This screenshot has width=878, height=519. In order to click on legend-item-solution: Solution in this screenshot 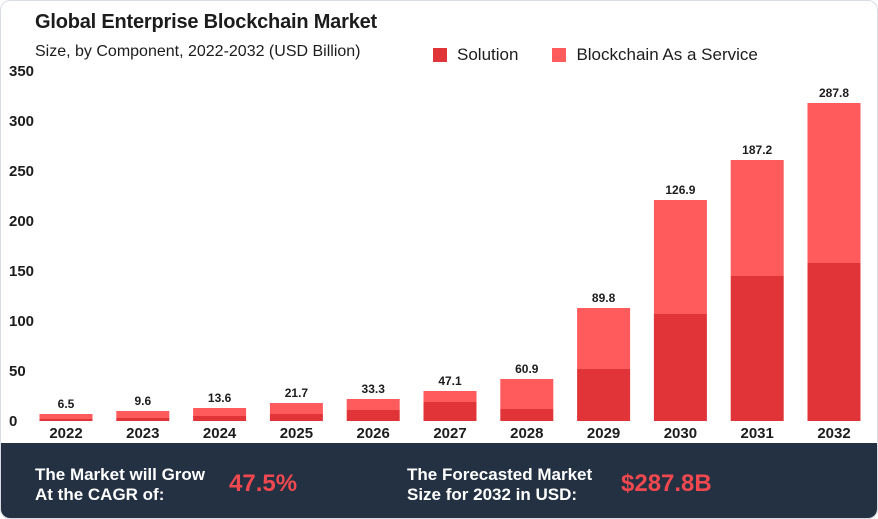, I will do `click(475, 55)`.